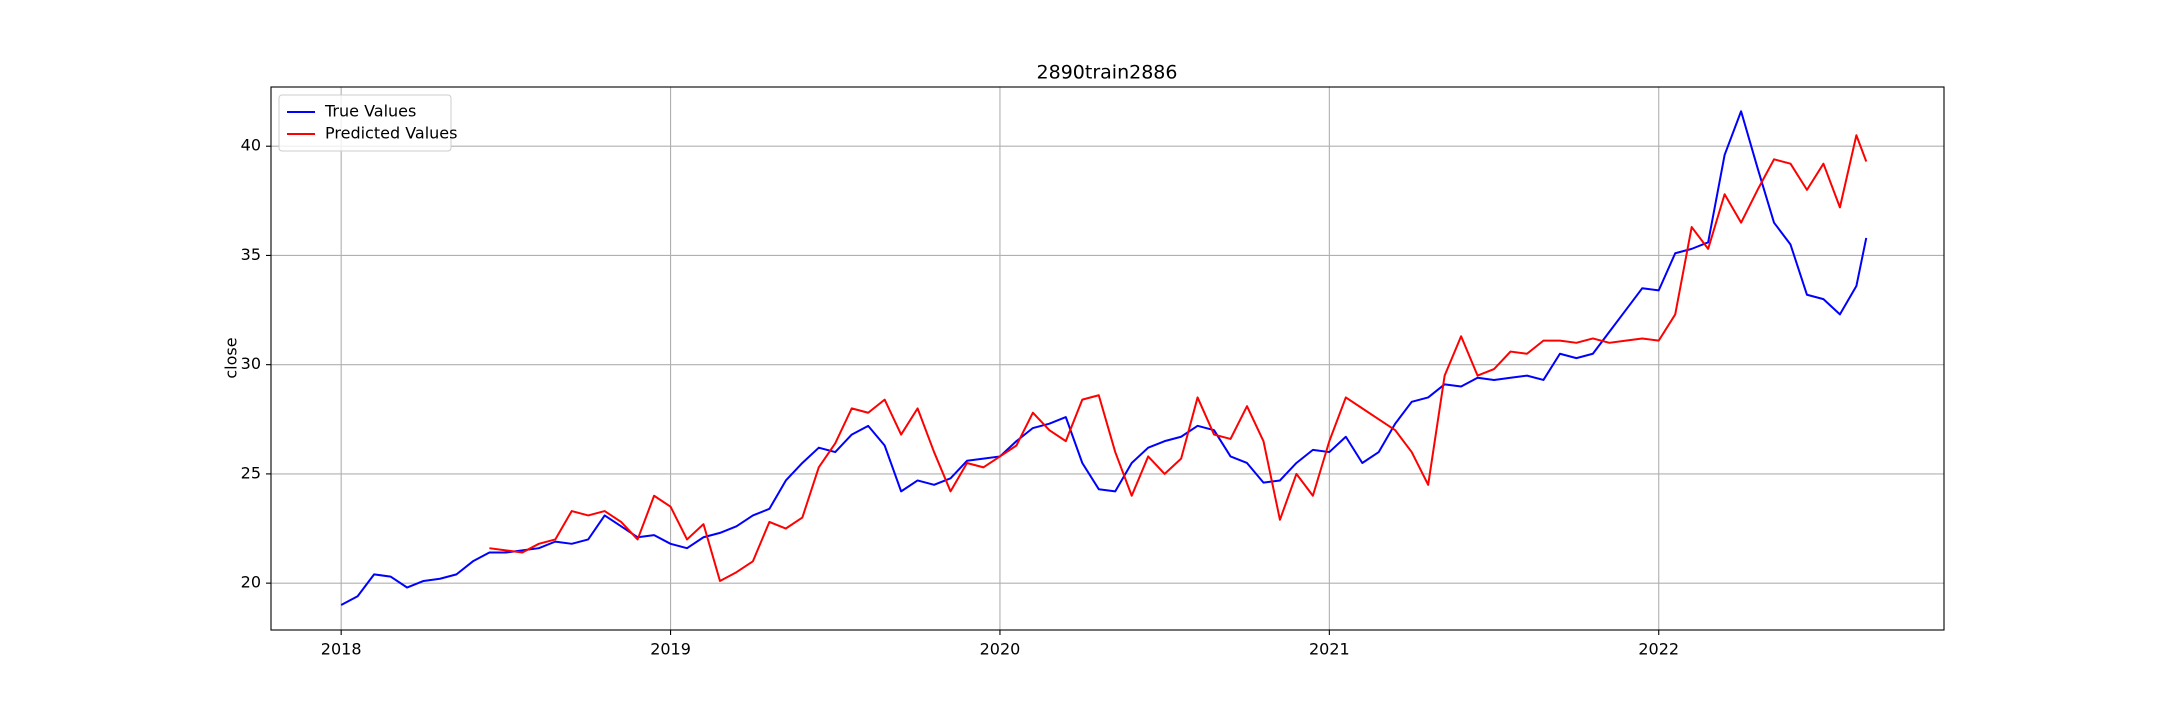 This screenshot has height=720, width=2160. Describe the element at coordinates (251, 472) in the screenshot. I see `y-tick-label: 25` at that location.